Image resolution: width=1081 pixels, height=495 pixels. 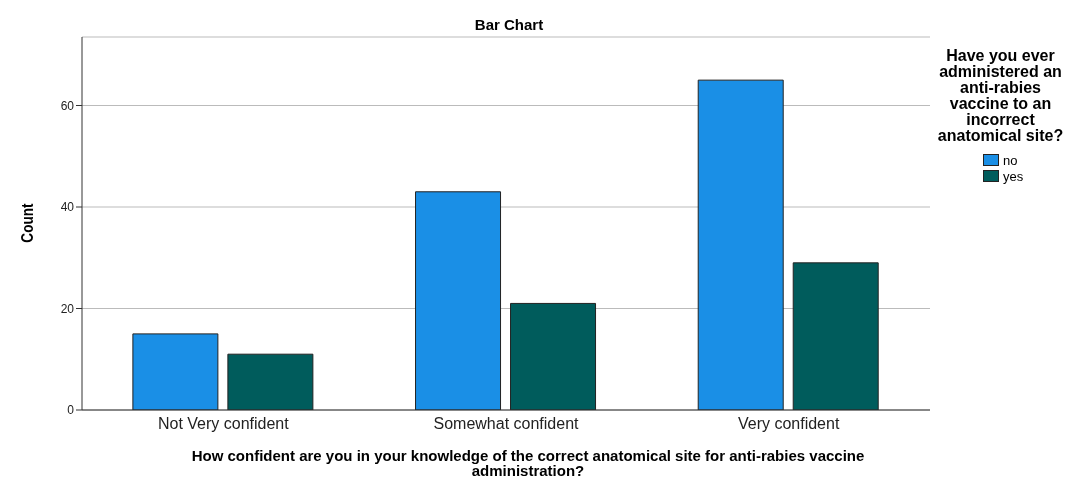 What do you see at coordinates (509, 24) in the screenshot?
I see `chart-title: Bar Chart` at bounding box center [509, 24].